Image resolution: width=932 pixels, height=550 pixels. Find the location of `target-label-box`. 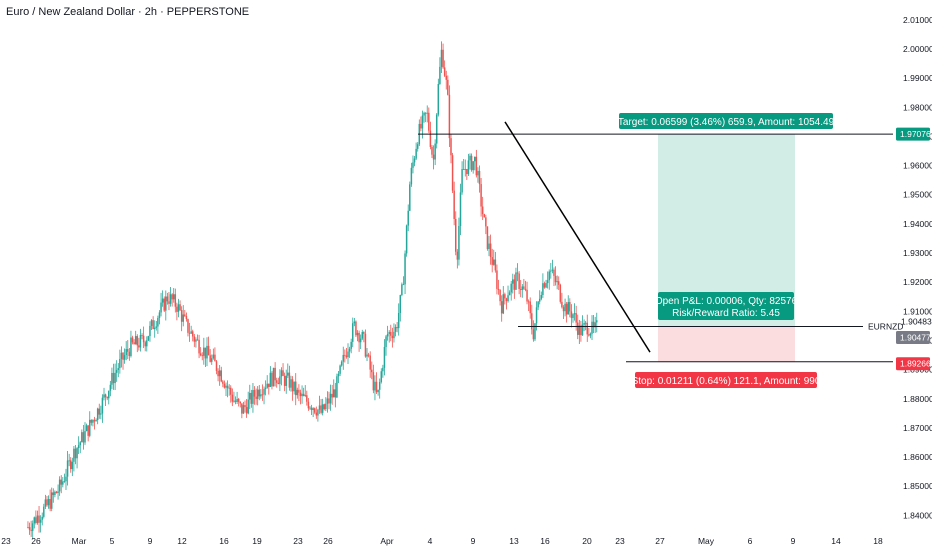

target-label-box is located at coordinates (726, 121).